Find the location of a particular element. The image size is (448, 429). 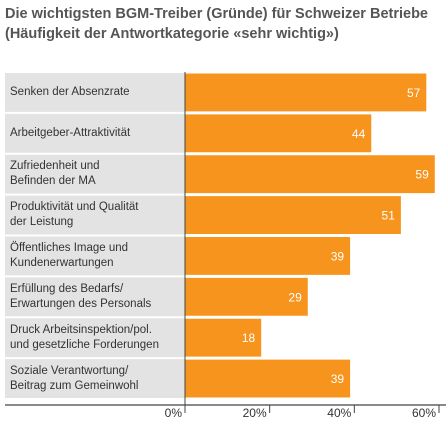

value-label: 57 is located at coordinates (414, 93).